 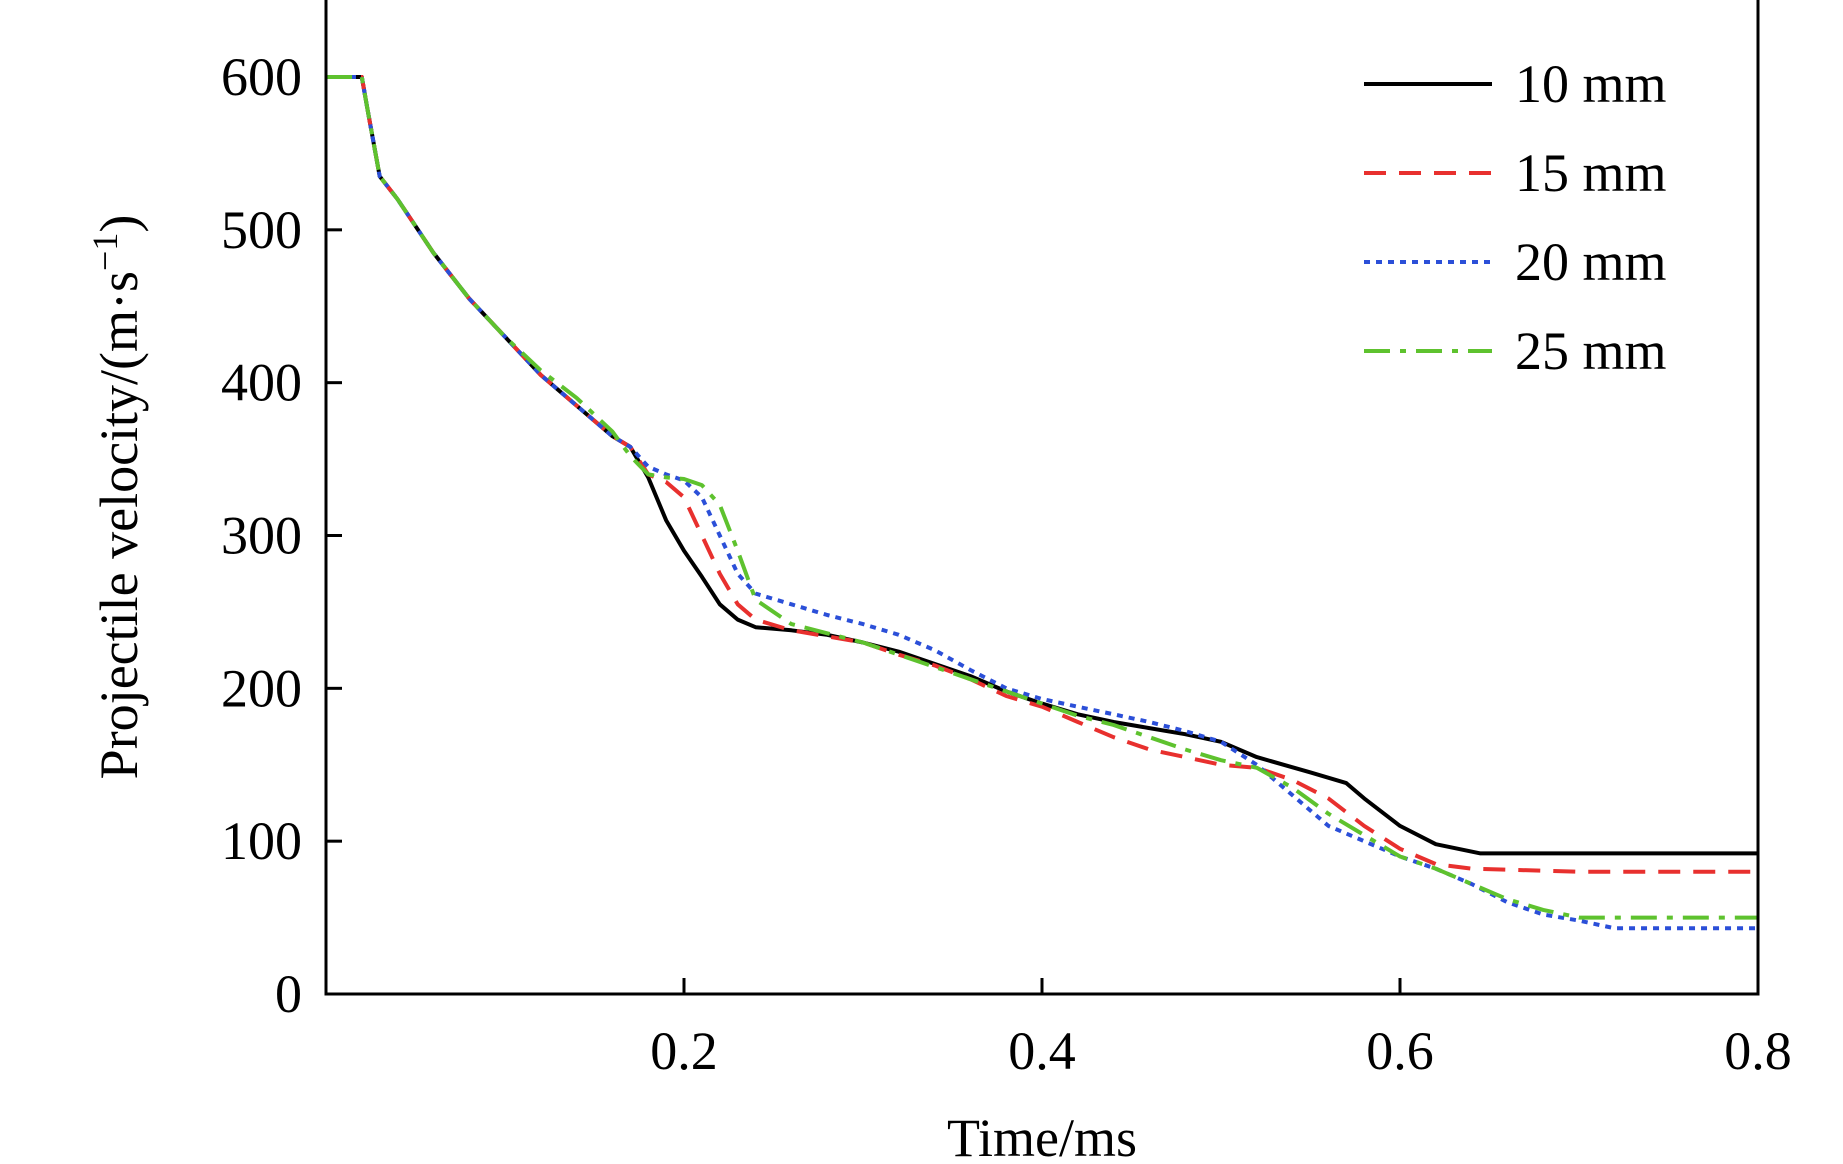 I want to click on y-axis-label-end: ), so click(x=119, y=224).